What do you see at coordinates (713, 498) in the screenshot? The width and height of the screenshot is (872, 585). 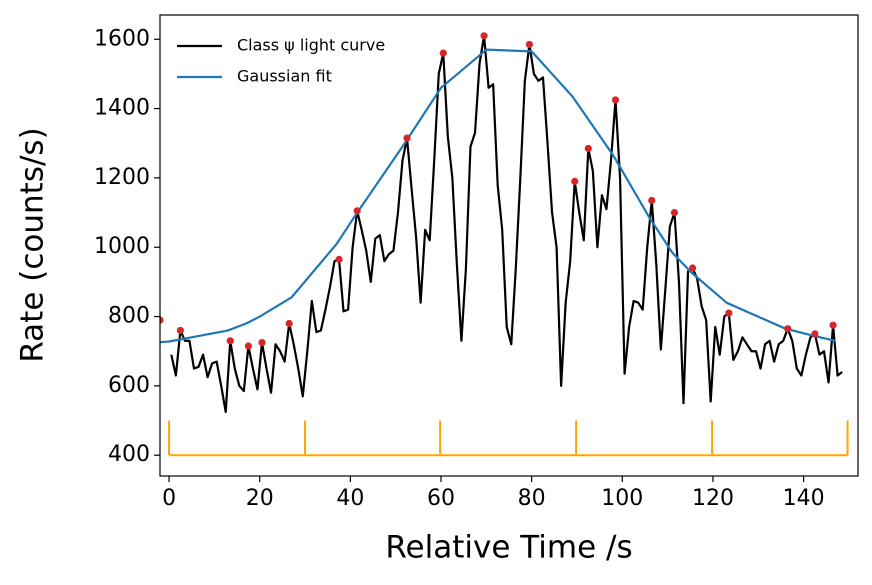 I see `x-tick-label: 120` at bounding box center [713, 498].